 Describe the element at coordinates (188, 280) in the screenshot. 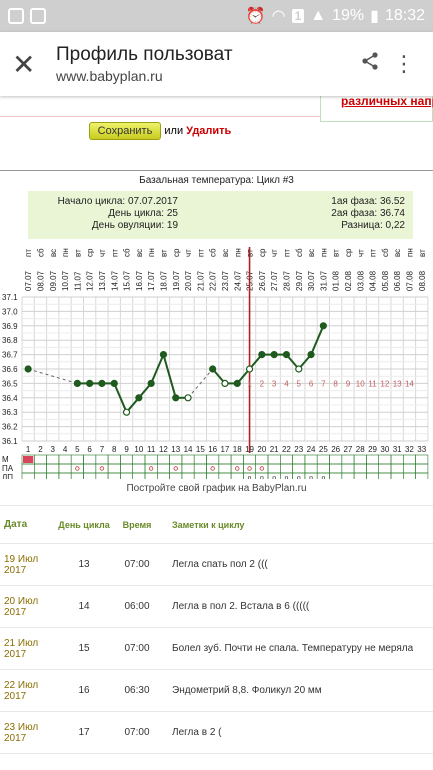

I see `date-tick-label: 20.07` at that location.